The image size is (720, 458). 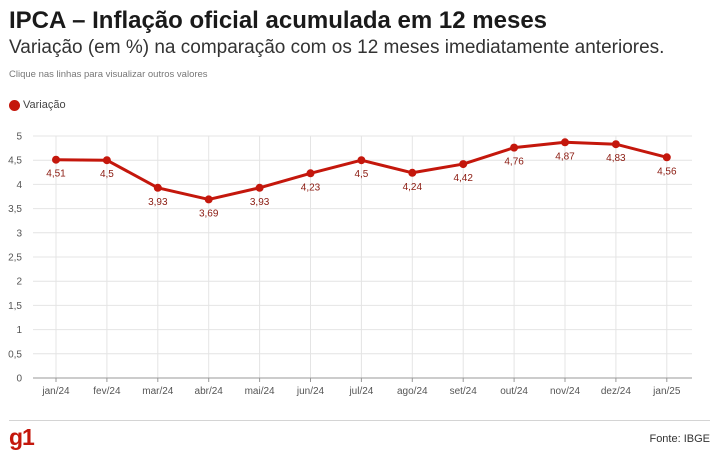 What do you see at coordinates (310, 391) in the screenshot?
I see `x-tick-label: jun/24` at bounding box center [310, 391].